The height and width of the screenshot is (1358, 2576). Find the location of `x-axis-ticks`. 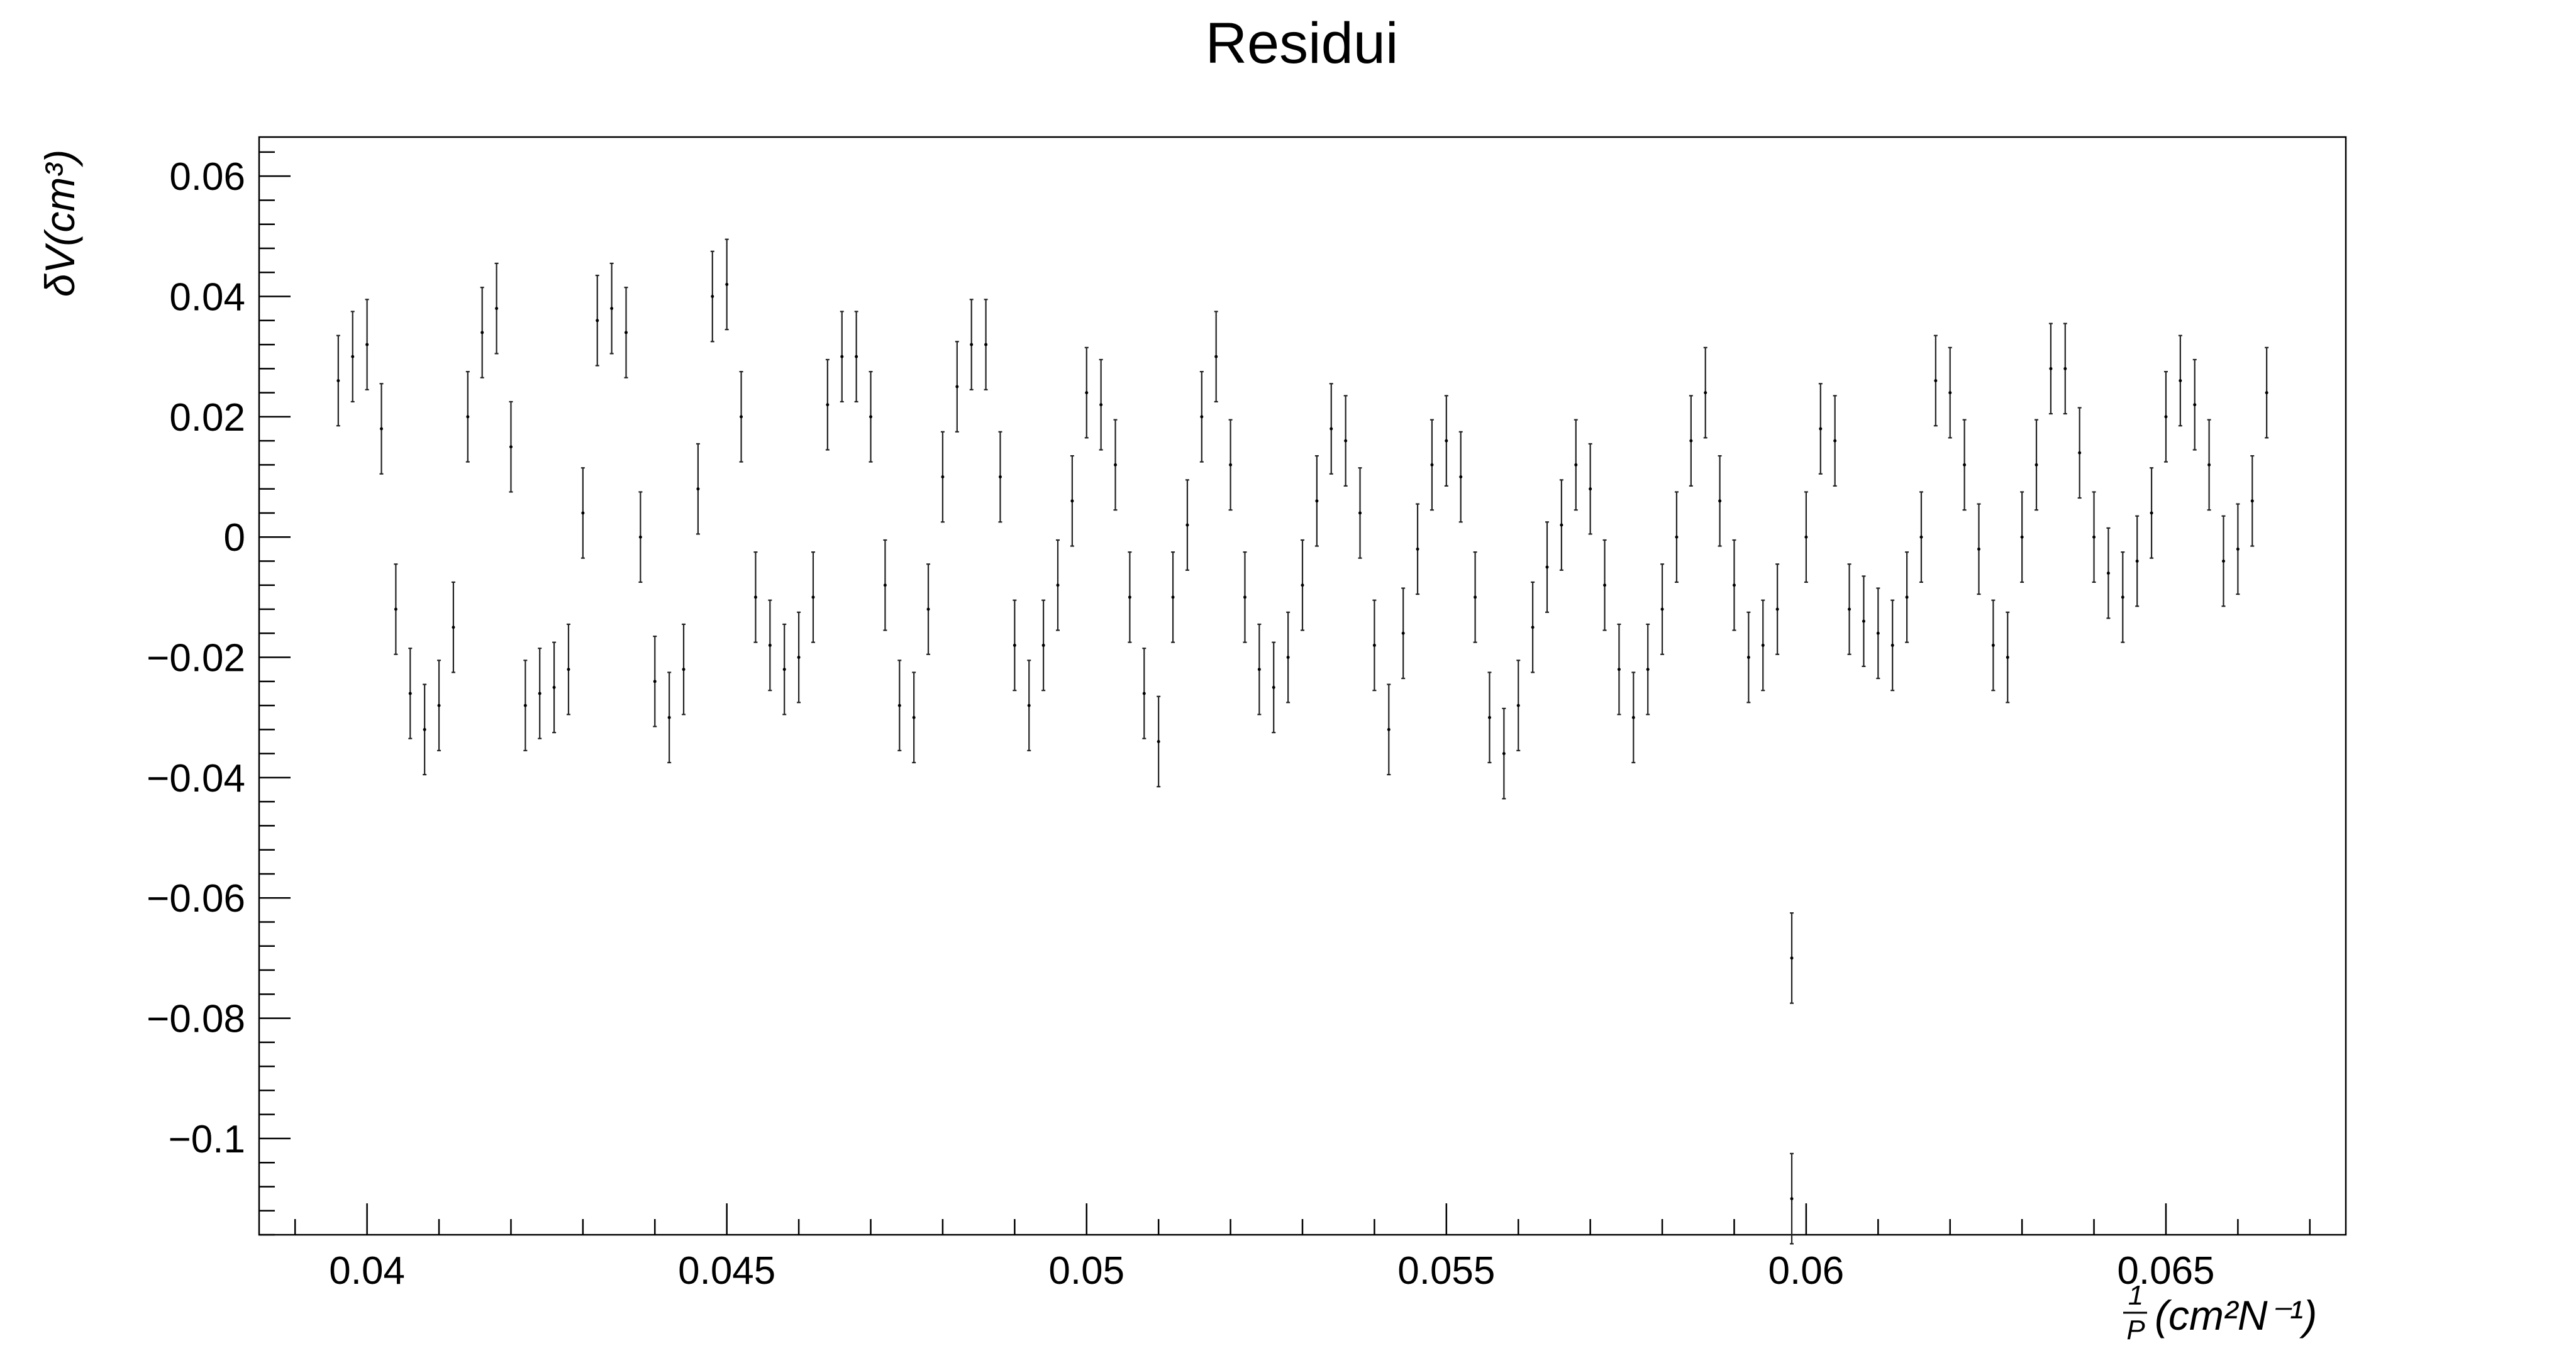

x-axis-ticks is located at coordinates (1302, 1219).